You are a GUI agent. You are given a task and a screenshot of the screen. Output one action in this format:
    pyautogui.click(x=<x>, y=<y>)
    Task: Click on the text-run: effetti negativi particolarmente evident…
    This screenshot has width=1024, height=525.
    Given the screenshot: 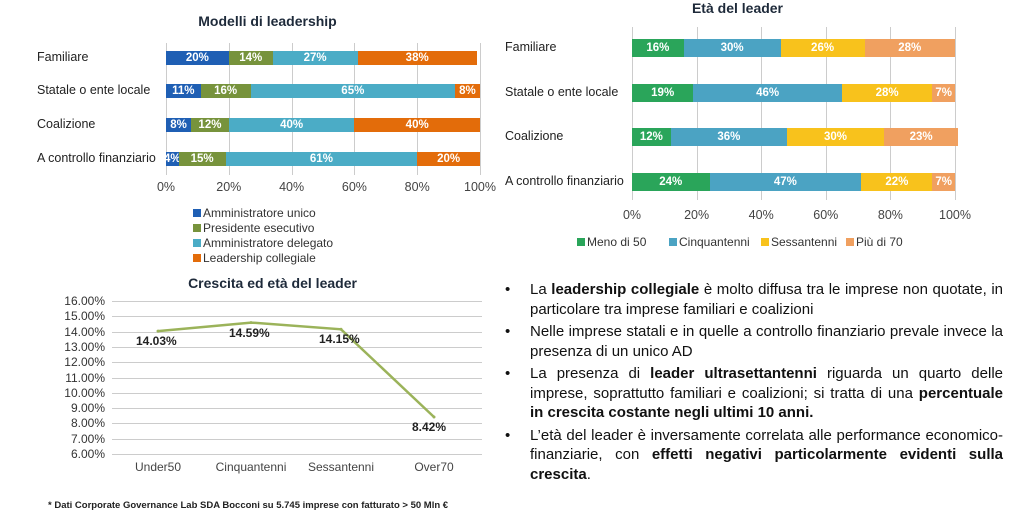 What is the action you would take?
    pyautogui.click(x=766, y=464)
    